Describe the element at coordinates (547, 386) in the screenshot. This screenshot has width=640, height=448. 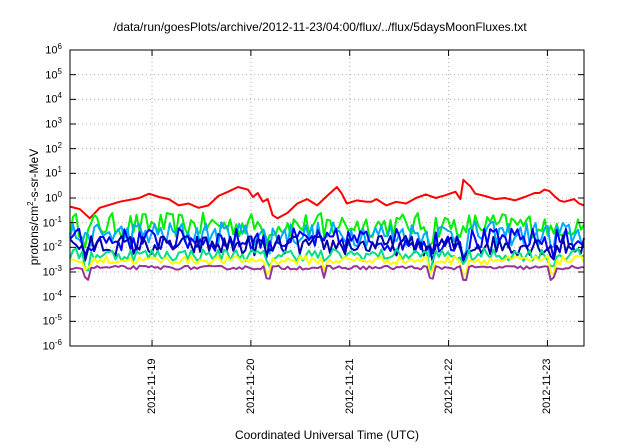
I see `x-tick-label: 2012-11-23` at that location.